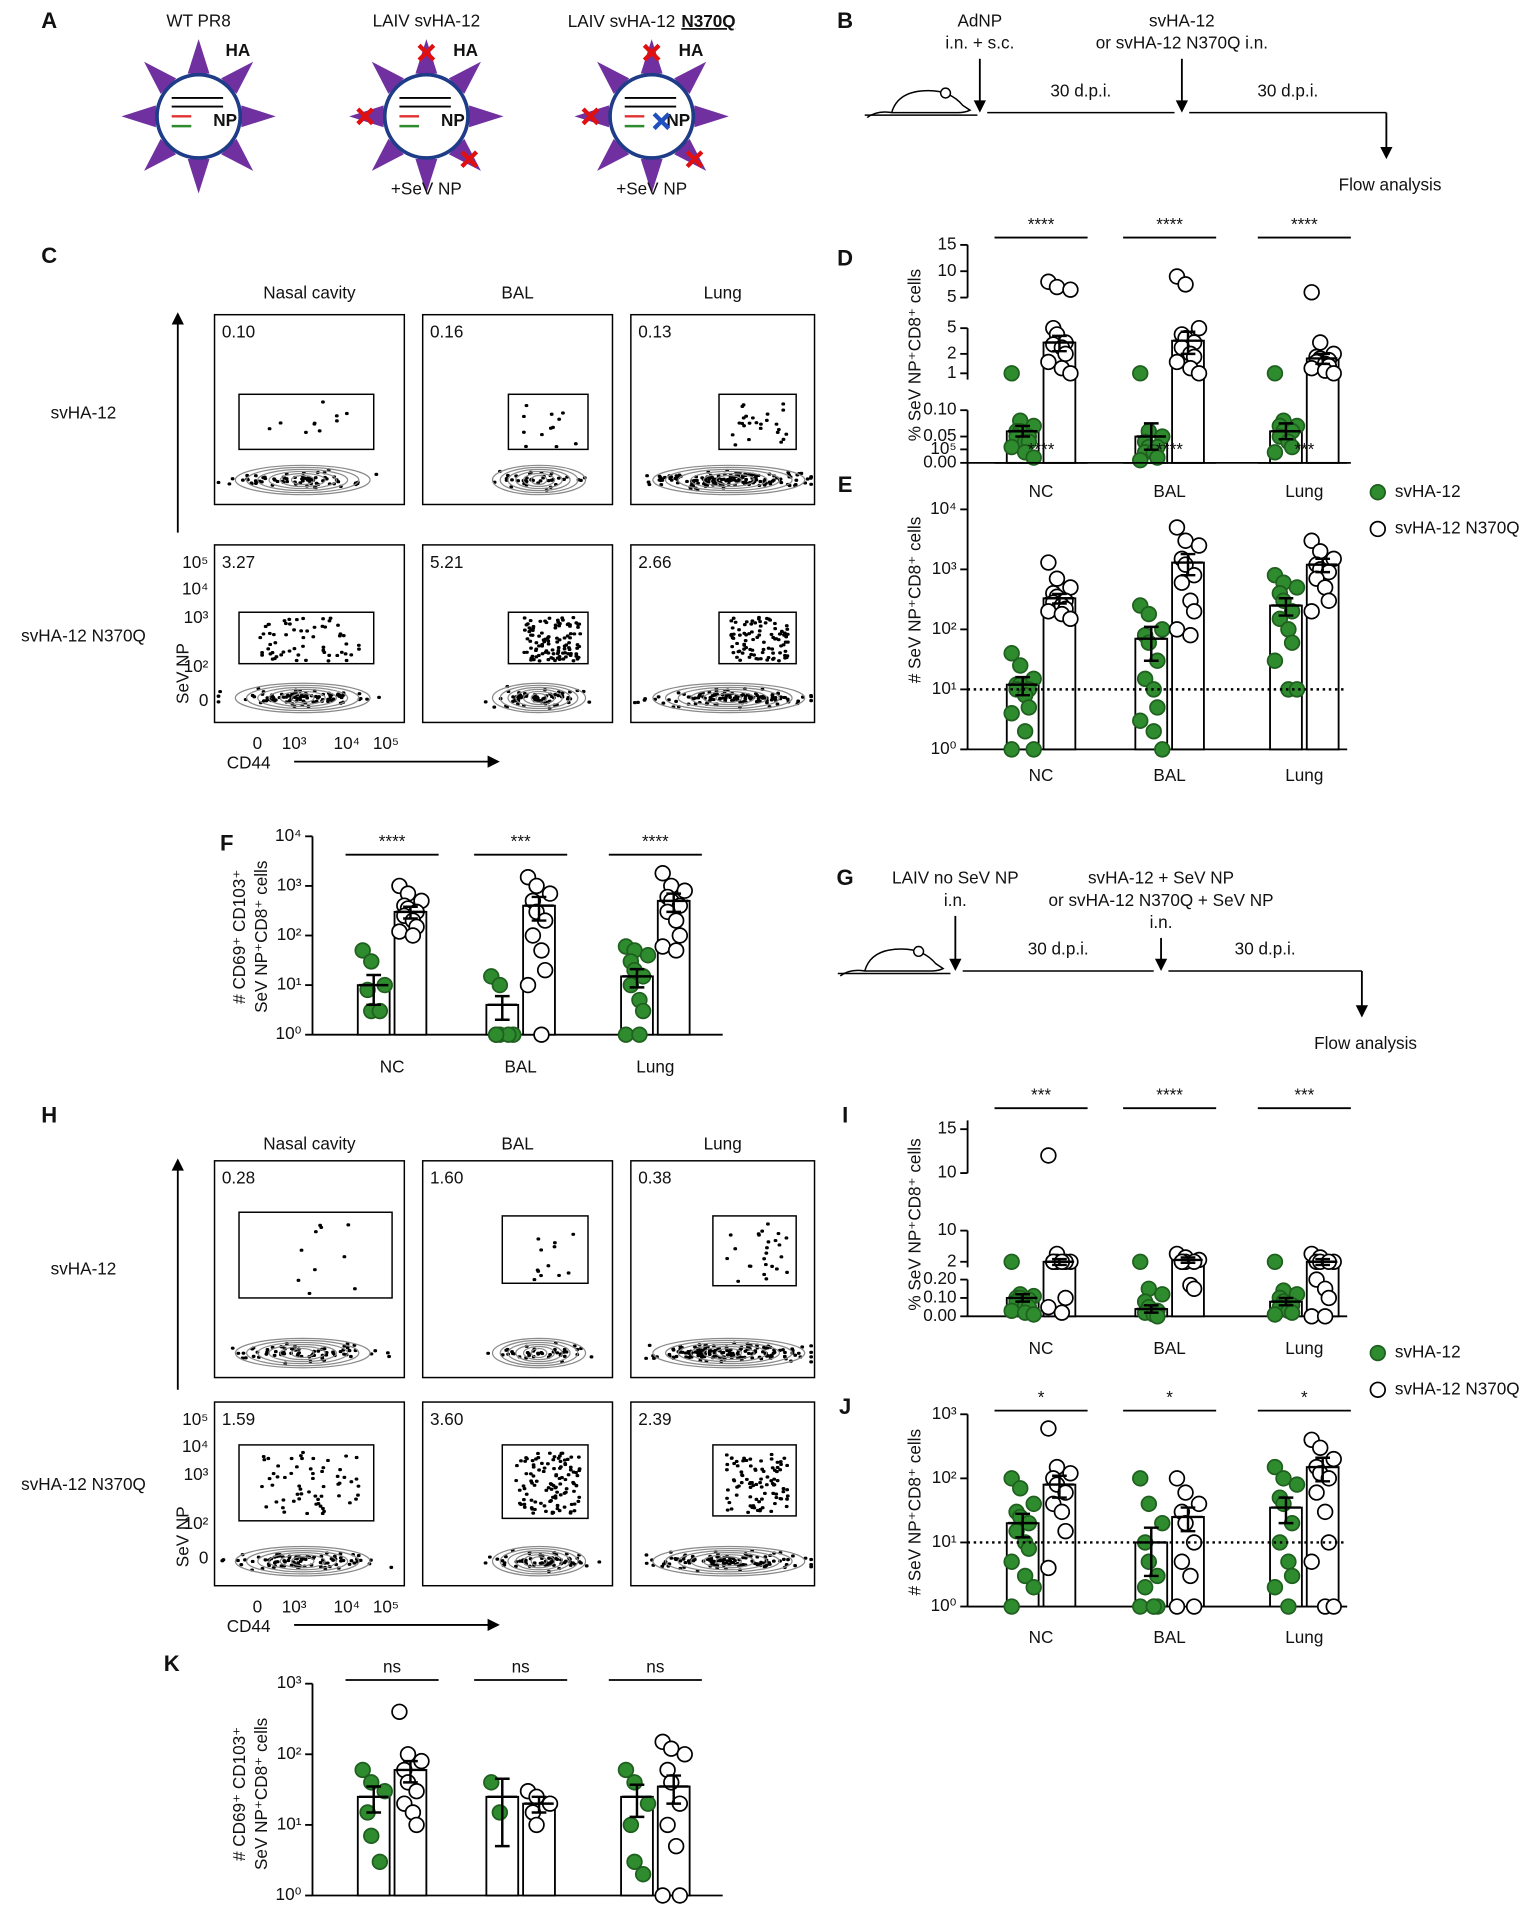  Describe the element at coordinates (939, 1296) in the screenshot. I see `y-tick-label: 0.10` at that location.